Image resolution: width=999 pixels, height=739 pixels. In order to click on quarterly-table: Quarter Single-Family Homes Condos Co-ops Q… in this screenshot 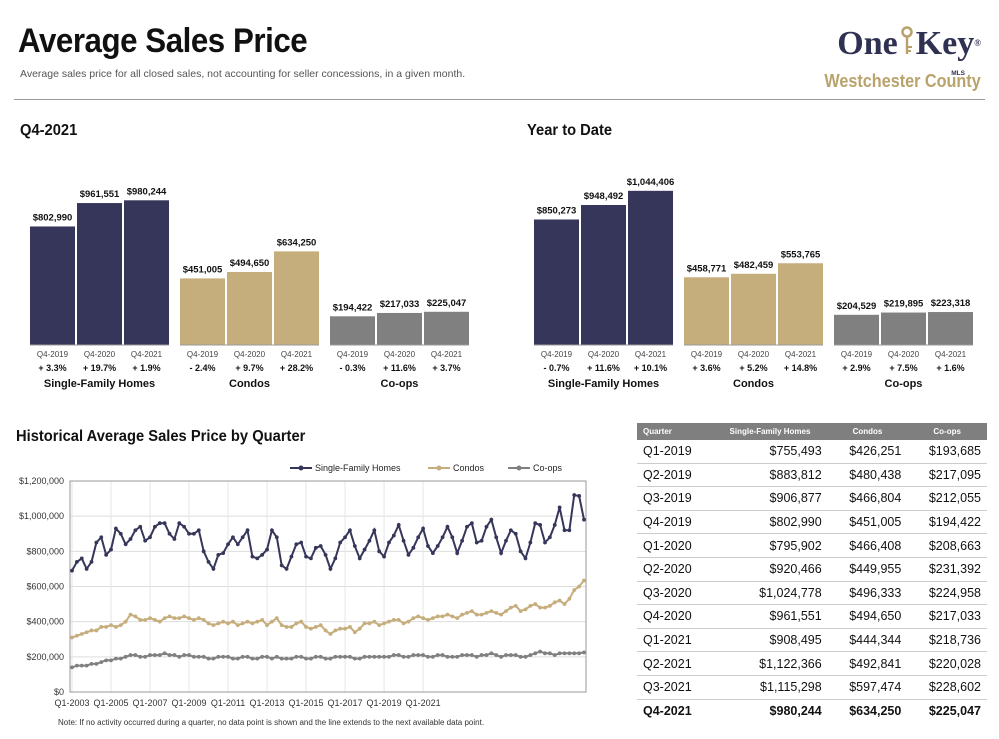, I will do `click(812, 572)`.